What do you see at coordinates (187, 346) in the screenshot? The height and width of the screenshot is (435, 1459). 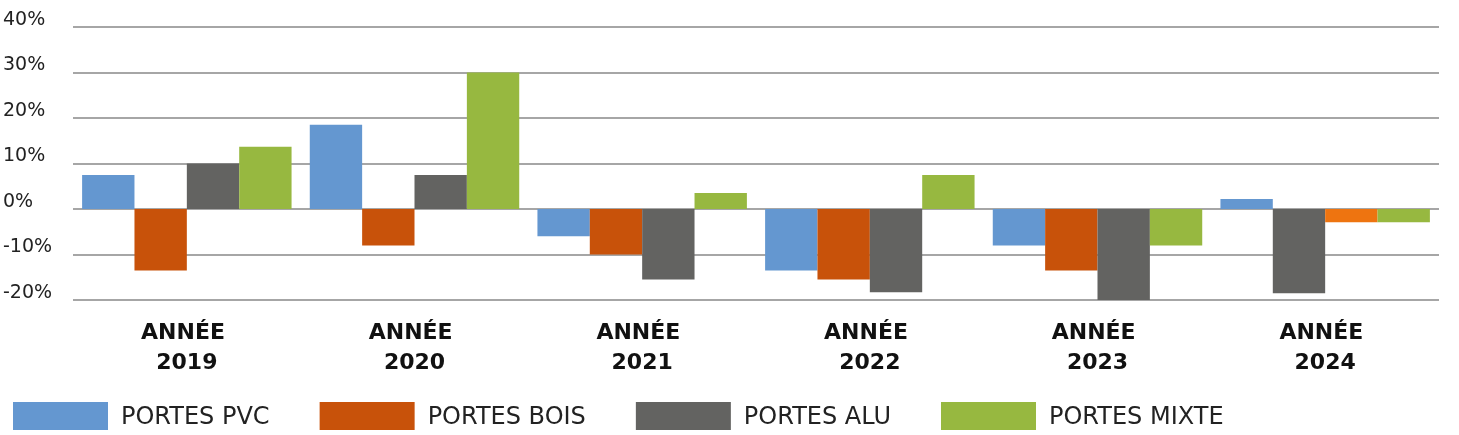 I see `x-tick-label: ANNÉE 2019` at bounding box center [187, 346].